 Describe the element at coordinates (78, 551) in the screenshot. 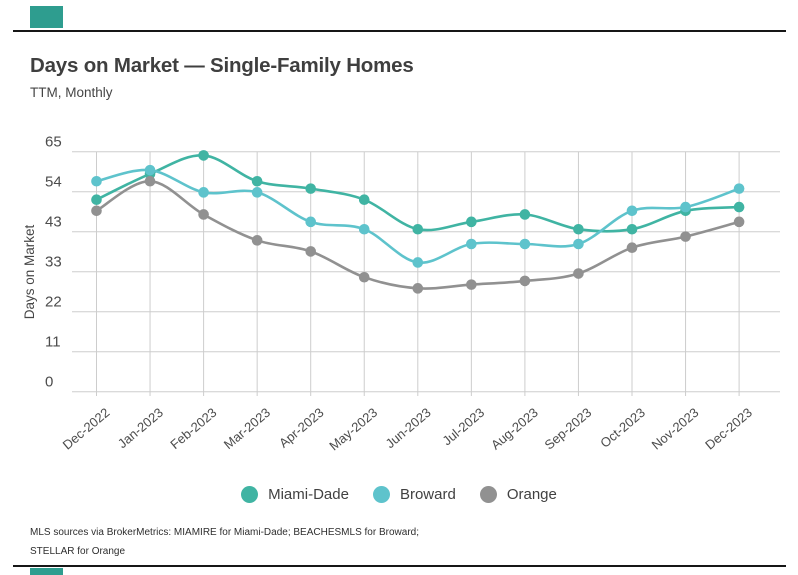

I see `source-note-line2: STELLAR for Orange` at that location.